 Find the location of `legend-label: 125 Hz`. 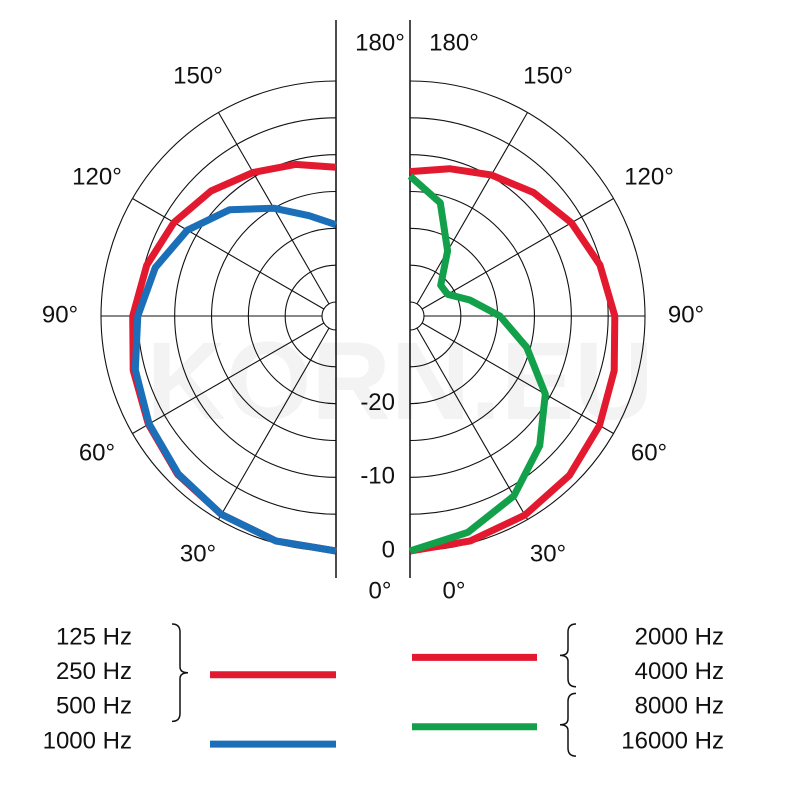

legend-label: 125 Hz is located at coordinates (94, 636).